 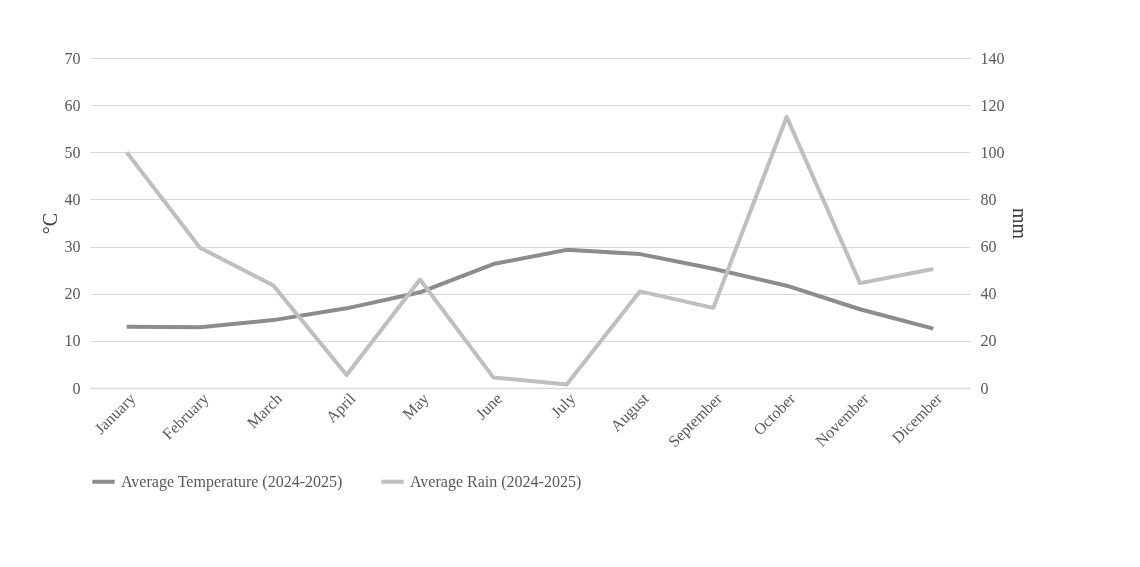 I want to click on y-axis-title: °C, so click(x=49, y=223).